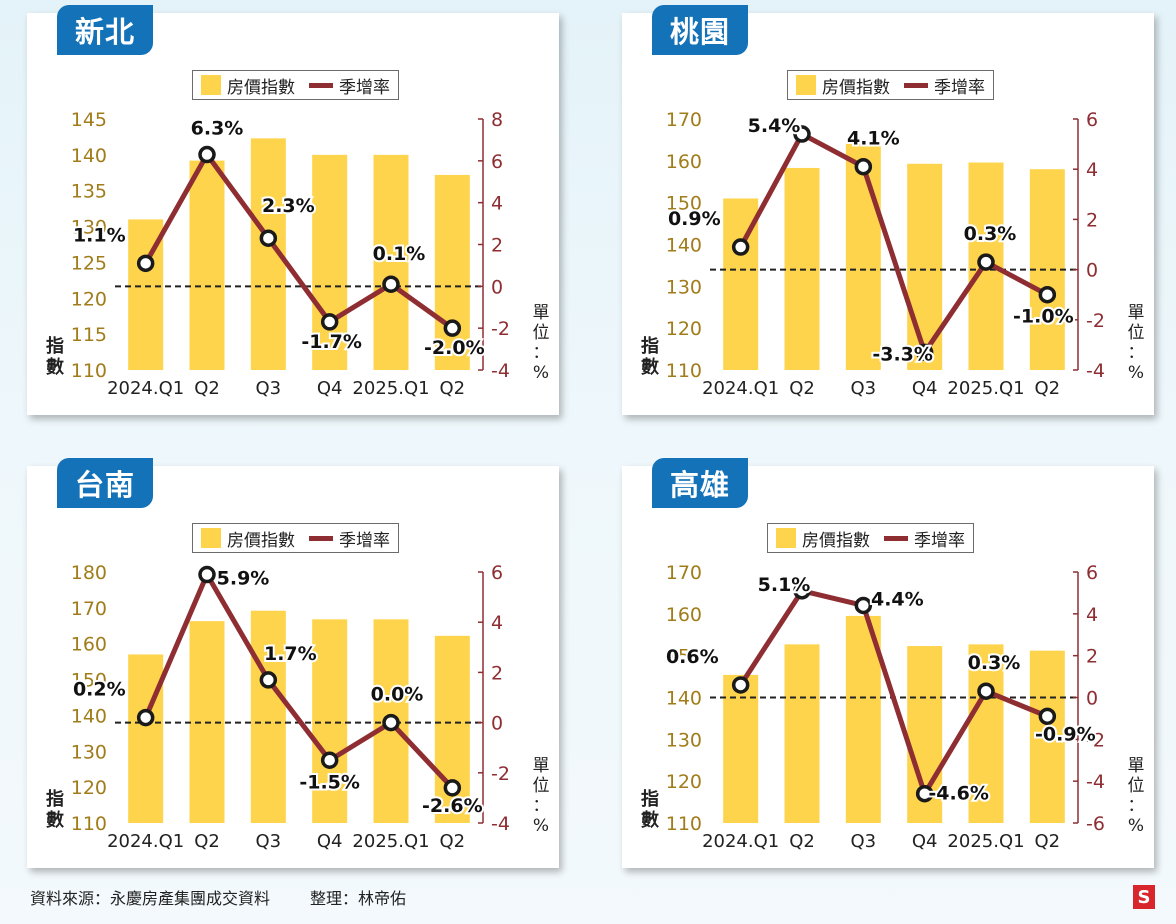 This screenshot has width=1176, height=924. What do you see at coordinates (89, 192) in the screenshot?
I see `left-tick-label: 135` at bounding box center [89, 192].